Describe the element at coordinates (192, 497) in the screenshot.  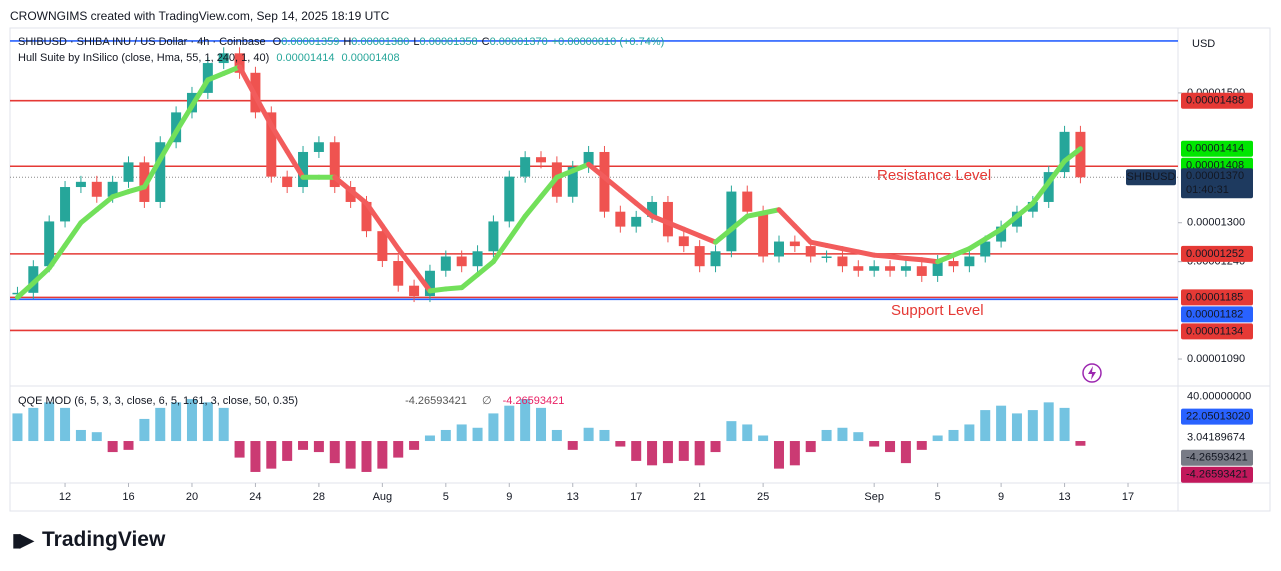
I see `x-tick-label: 20` at that location.